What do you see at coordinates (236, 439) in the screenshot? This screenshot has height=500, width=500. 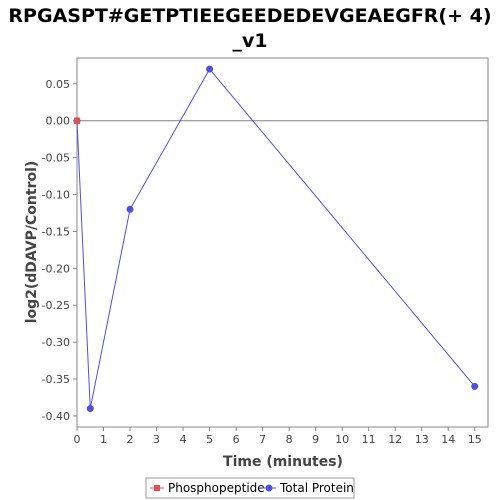 I see `x-tick-label: 6` at bounding box center [236, 439].